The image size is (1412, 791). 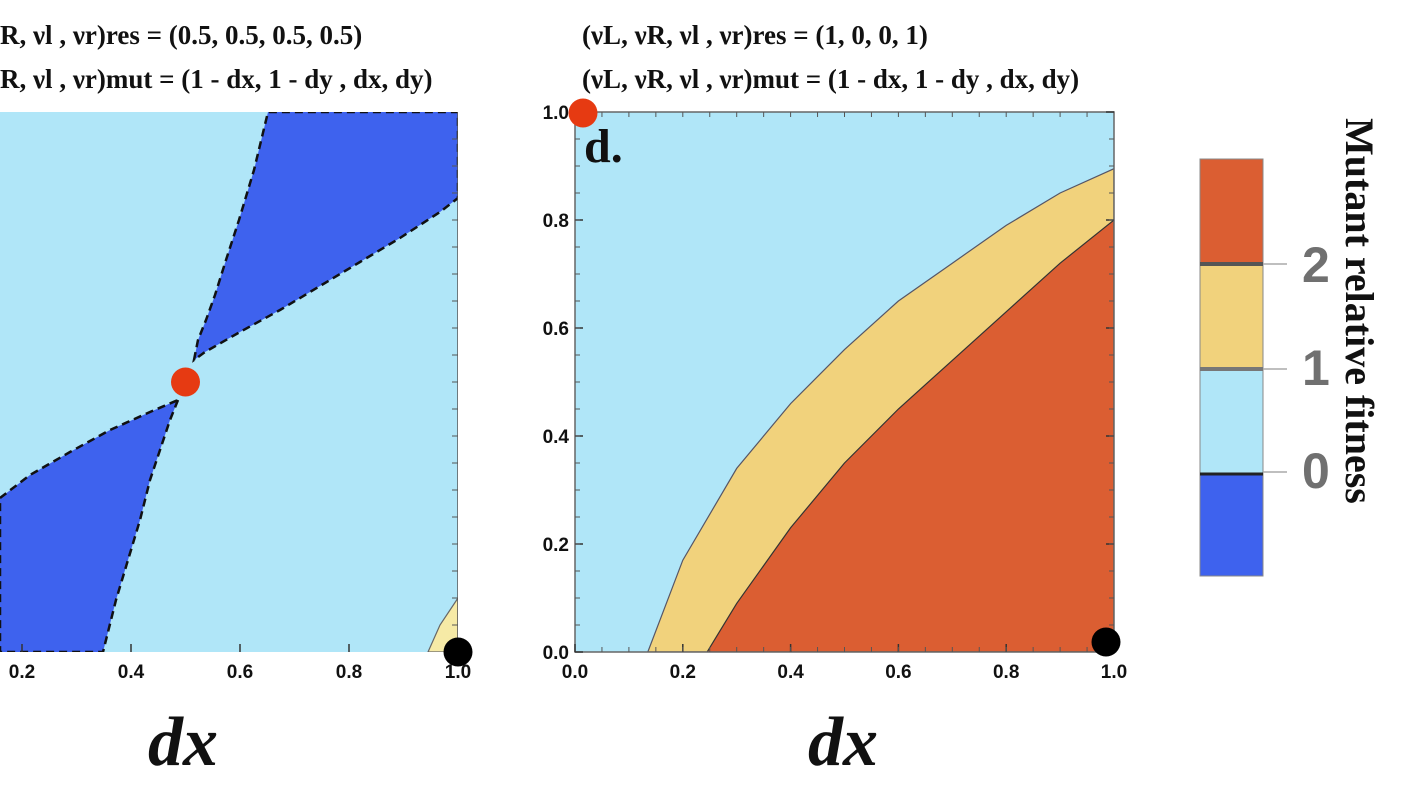 What do you see at coordinates (458, 672) in the screenshot?
I see `panel-c-x-tick-label: 1.0` at bounding box center [458, 672].